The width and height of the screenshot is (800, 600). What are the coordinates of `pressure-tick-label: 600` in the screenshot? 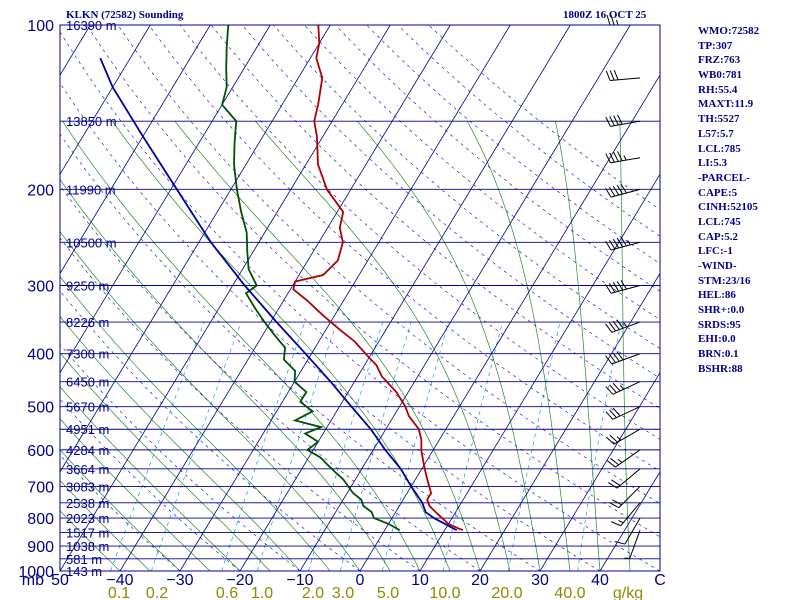 It's located at (40, 451).